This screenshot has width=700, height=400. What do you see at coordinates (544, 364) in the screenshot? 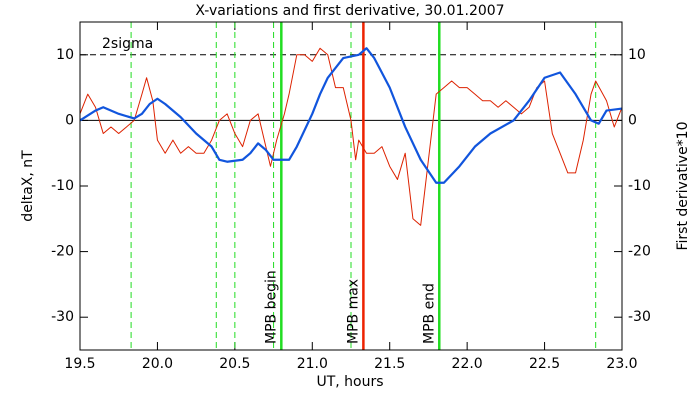
I see `x-tick-label: 22.5` at bounding box center [544, 364].